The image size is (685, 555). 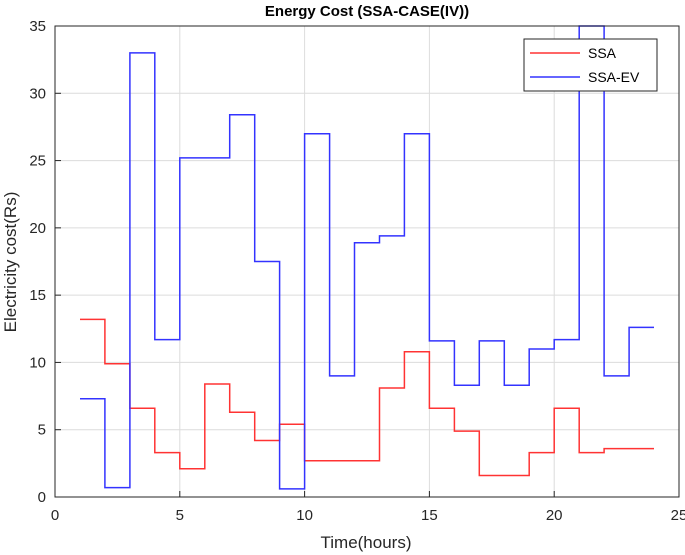 I want to click on y-axis-ticks: 0 5 10 15 20 25 30 35, so click(x=45, y=262).